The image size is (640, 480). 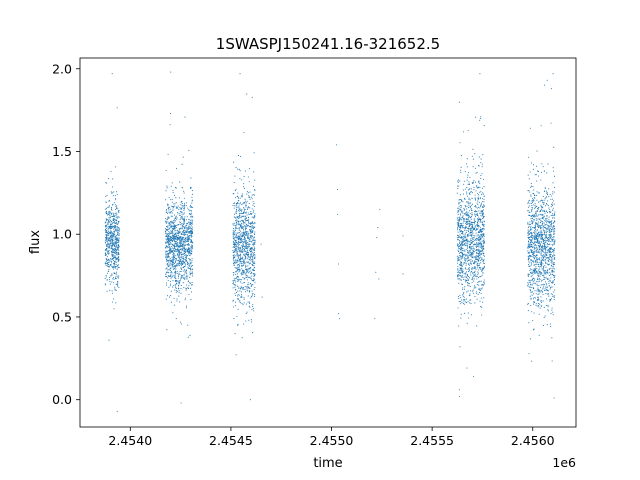 What do you see at coordinates (328, 44) in the screenshot?
I see `chart-title: 1SWASPJ150241.16-321652.5` at bounding box center [328, 44].